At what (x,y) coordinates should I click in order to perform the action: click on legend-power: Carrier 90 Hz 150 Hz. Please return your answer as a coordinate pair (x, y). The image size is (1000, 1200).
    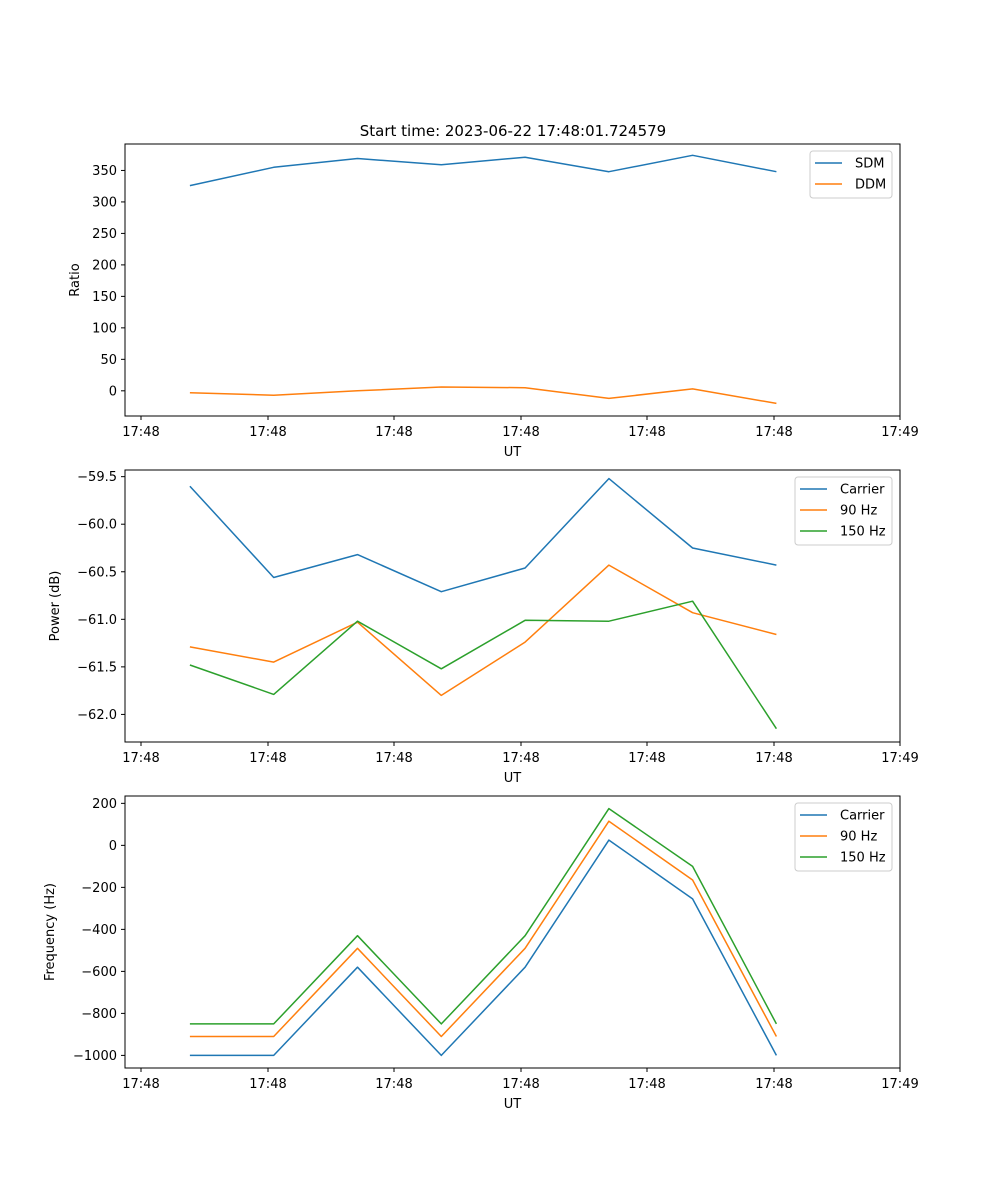
    Looking at the image, I should click on (843, 511).